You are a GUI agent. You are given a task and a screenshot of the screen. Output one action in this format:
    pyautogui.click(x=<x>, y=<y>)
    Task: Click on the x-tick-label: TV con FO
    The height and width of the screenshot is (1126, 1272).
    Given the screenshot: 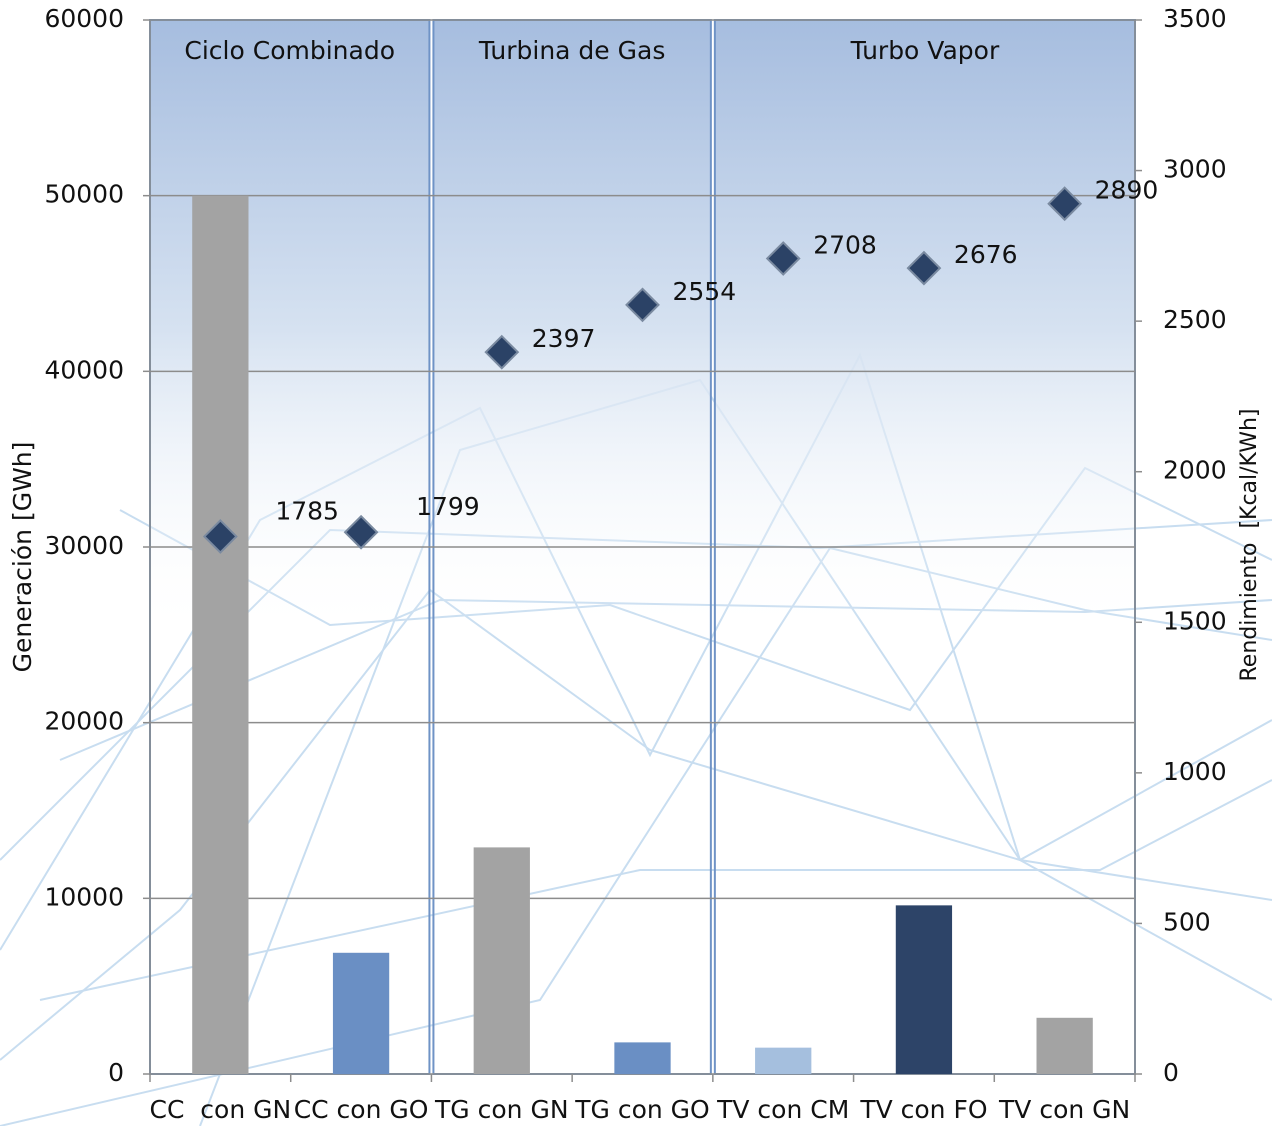 What is the action you would take?
    pyautogui.click(x=923, y=1109)
    